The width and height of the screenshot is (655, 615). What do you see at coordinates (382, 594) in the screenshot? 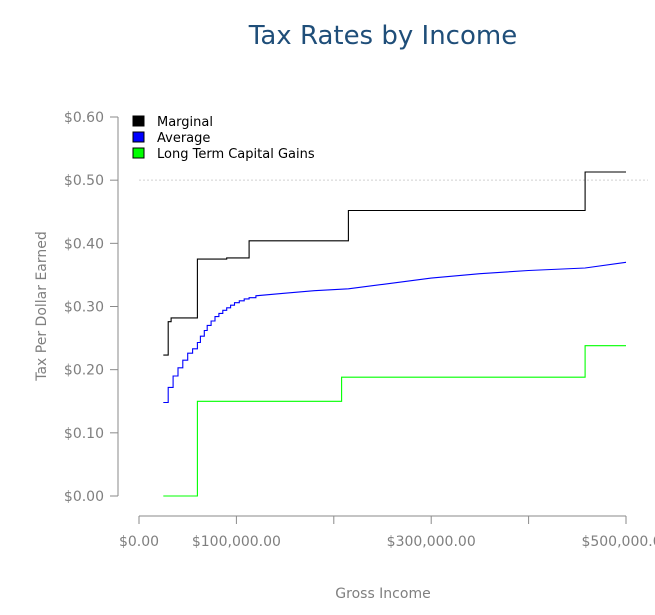
I see `x-axis-label: Gross Income` at bounding box center [382, 594].